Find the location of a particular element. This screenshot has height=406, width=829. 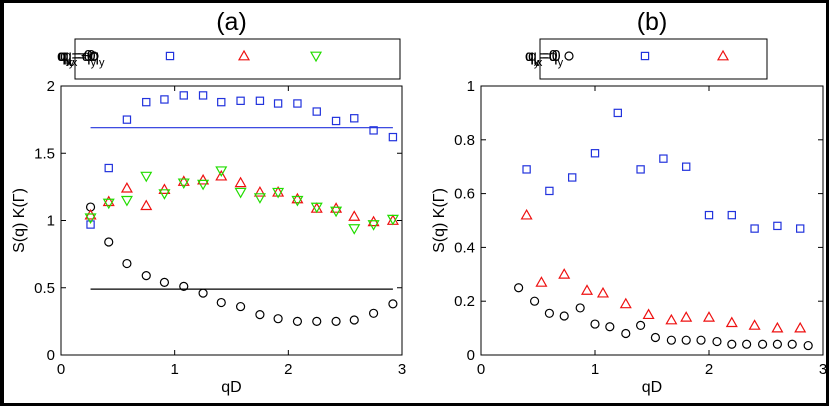

legend-box is located at coordinates (237, 59).